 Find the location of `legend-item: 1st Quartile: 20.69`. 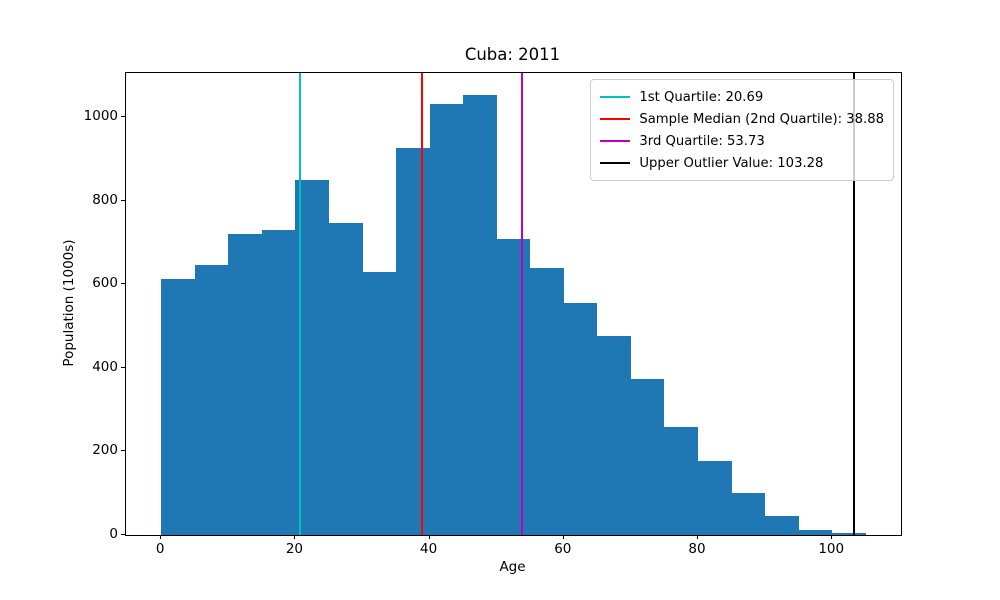

legend-item: 1st Quartile: 20.69 is located at coordinates (742, 97).